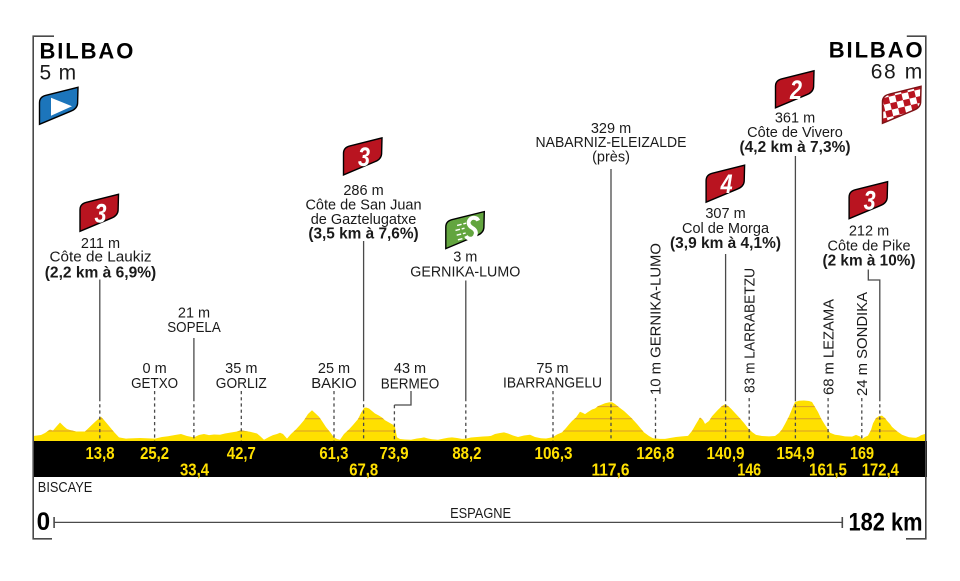 This screenshot has height=581, width=960. Describe the element at coordinates (194, 470) in the screenshot. I see `svg-text: 33,4` at that location.